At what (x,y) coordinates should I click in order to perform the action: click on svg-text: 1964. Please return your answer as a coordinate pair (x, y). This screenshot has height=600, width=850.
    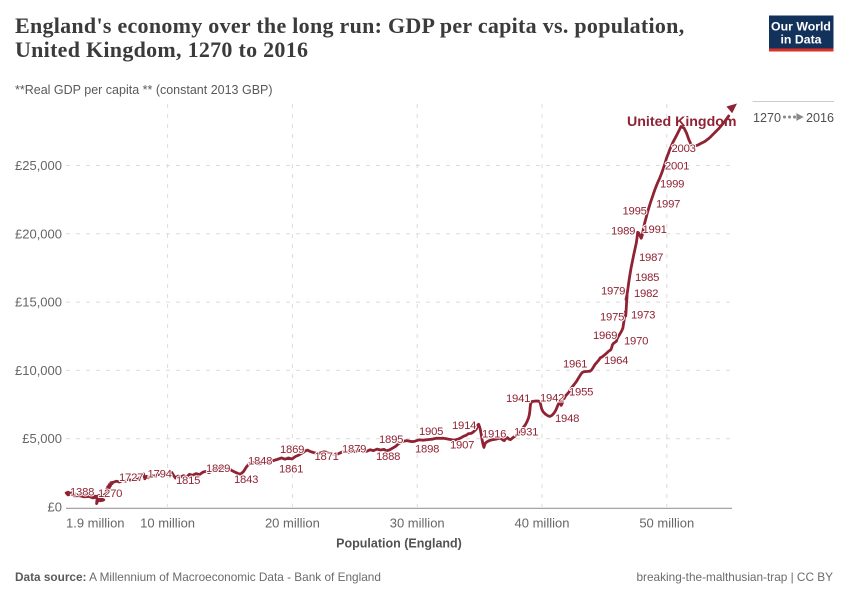
    Looking at the image, I should click on (616, 361).